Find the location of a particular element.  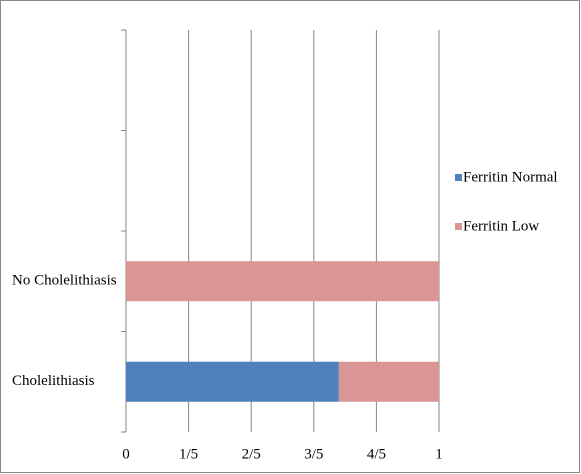

x-tick-label: 4/5 is located at coordinates (376, 454).